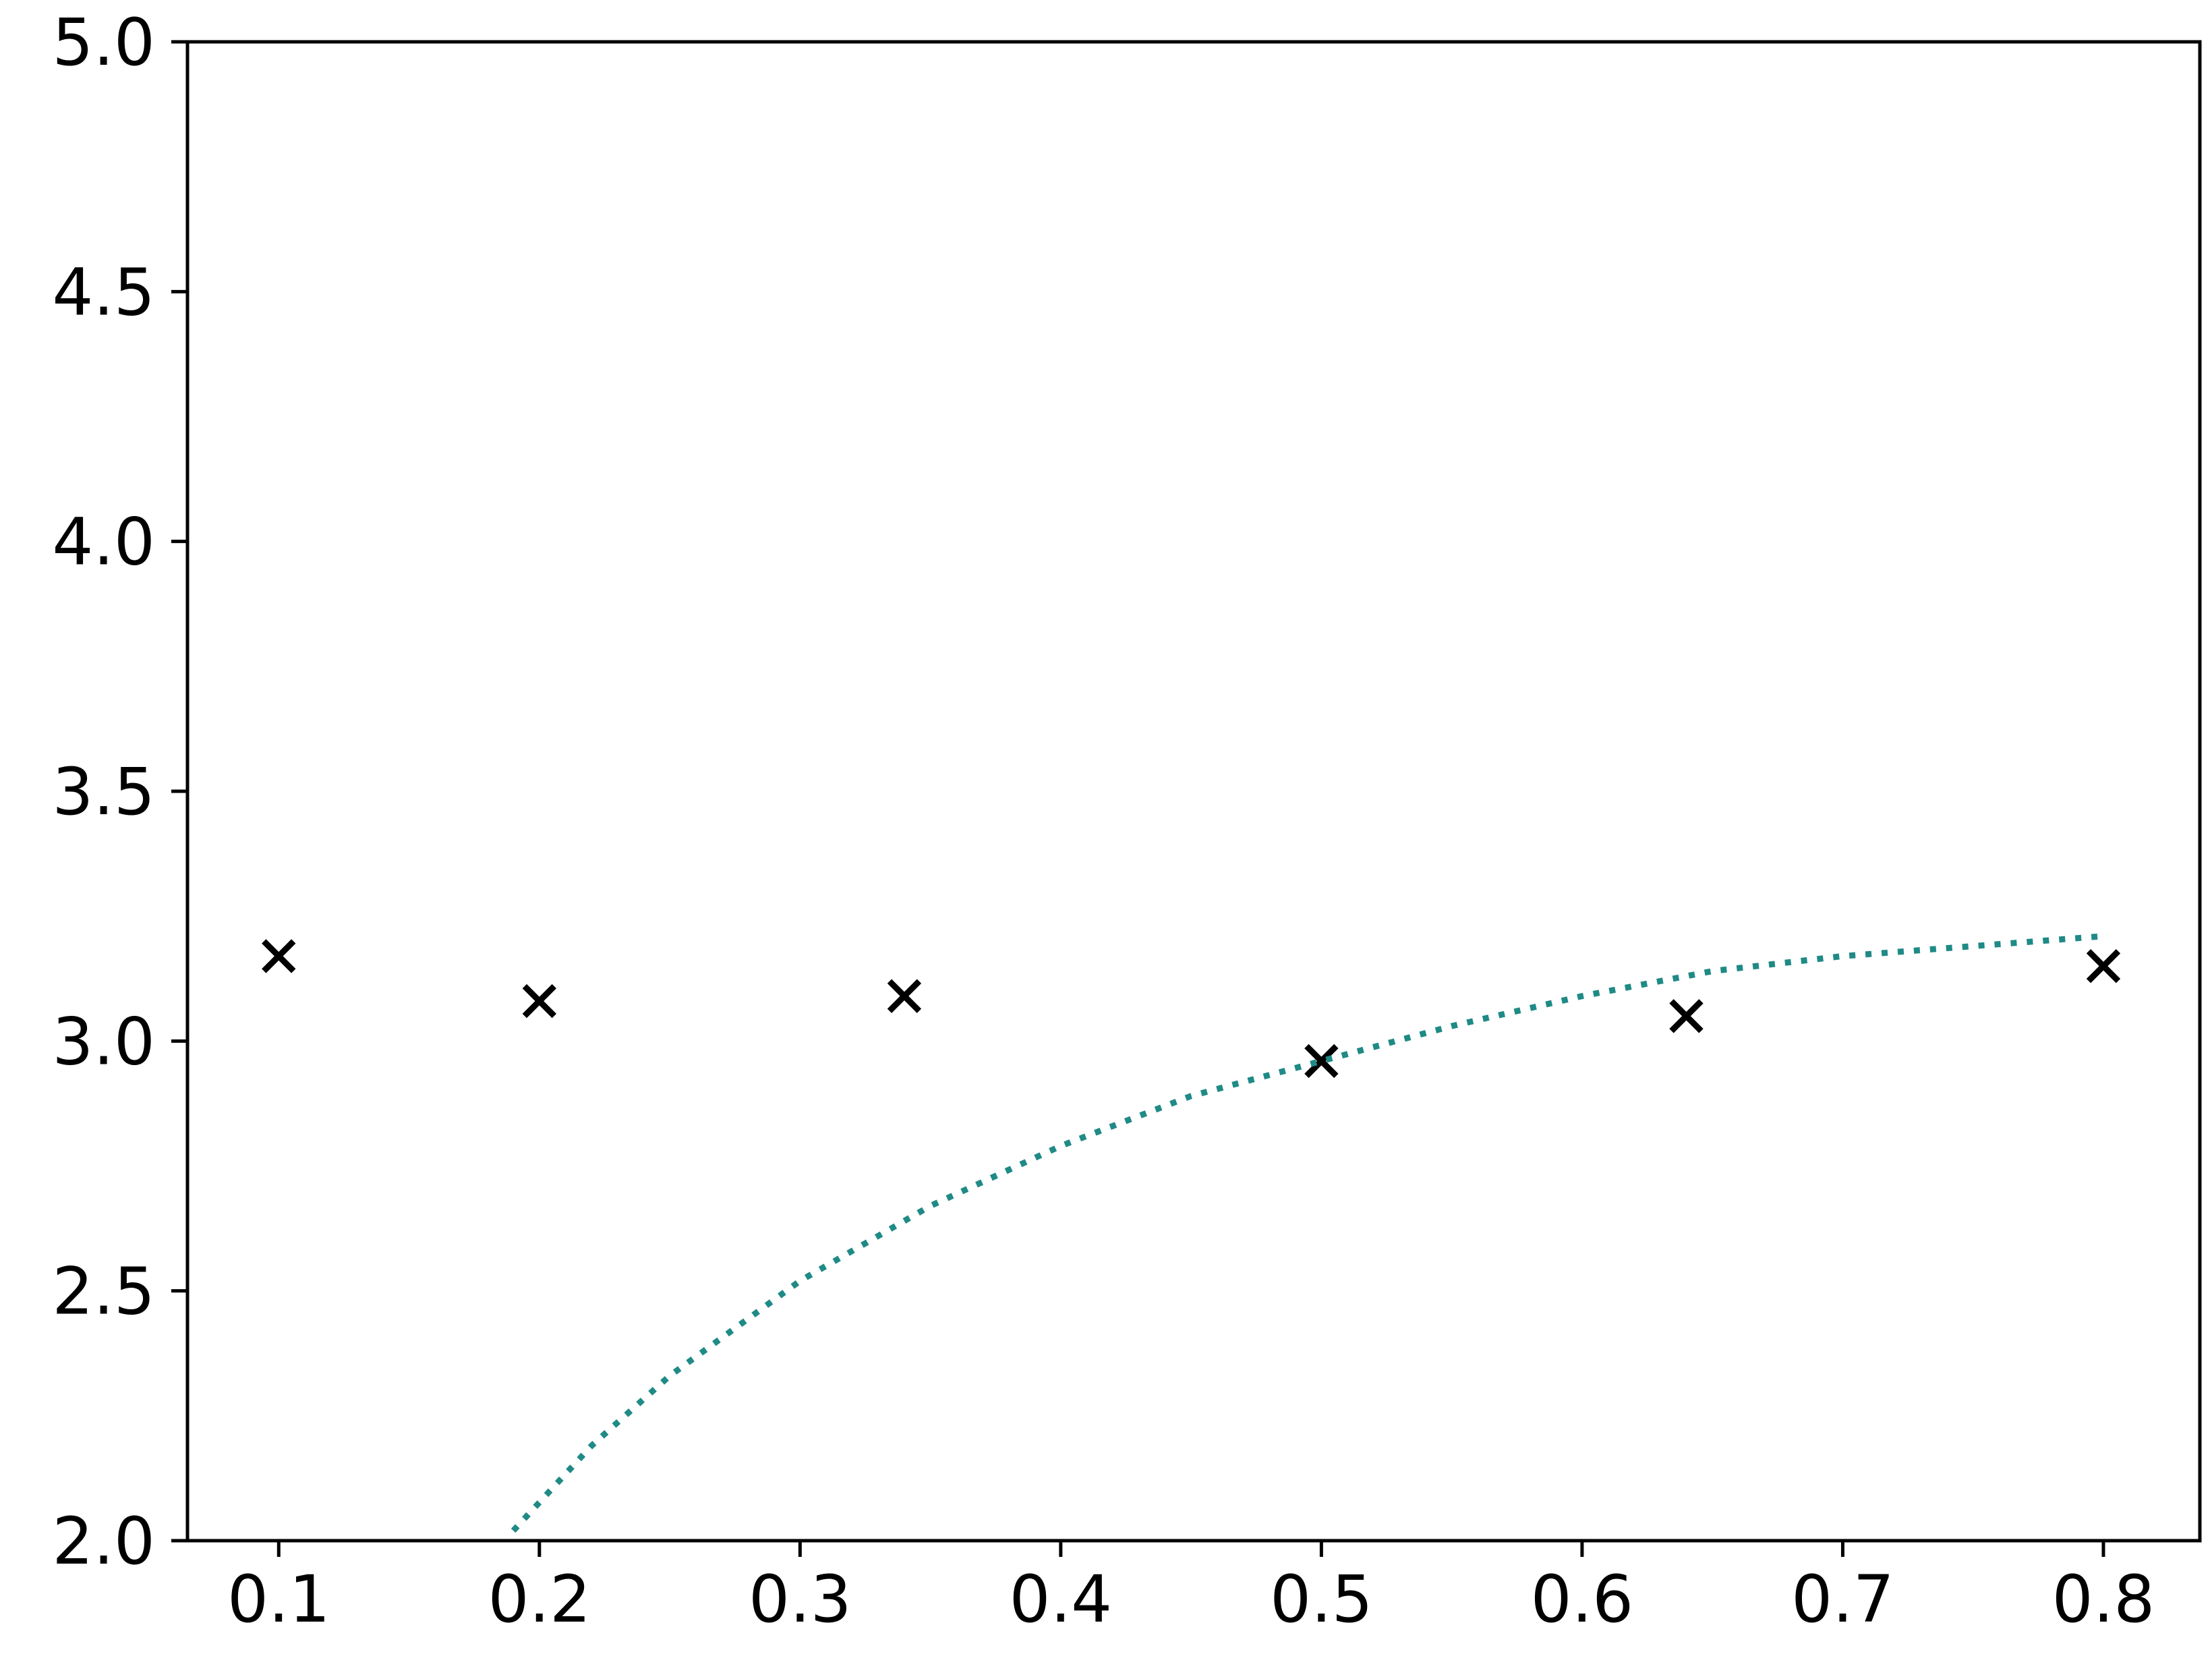 The image size is (2212, 1654). Describe the element at coordinates (1061, 1599) in the screenshot. I see `x-tick-label: 0.4` at that location.